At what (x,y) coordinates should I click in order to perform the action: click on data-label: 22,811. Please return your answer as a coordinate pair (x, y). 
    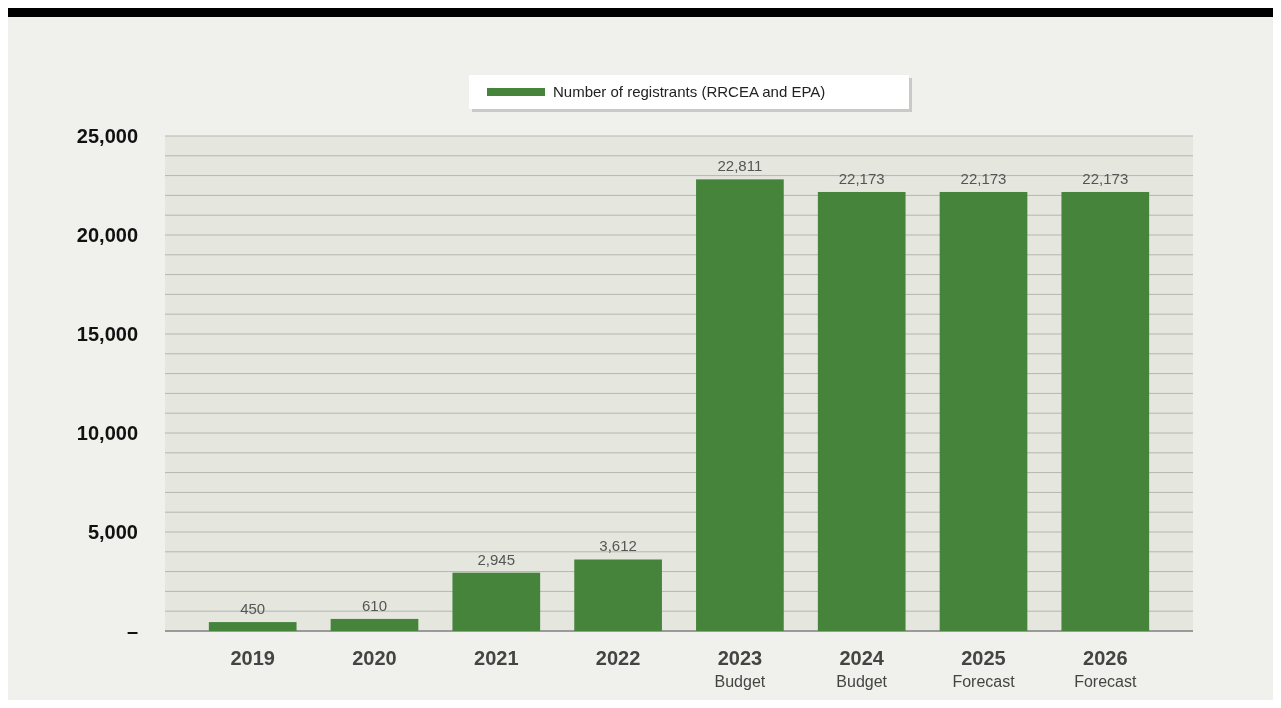
    Looking at the image, I should click on (740, 166).